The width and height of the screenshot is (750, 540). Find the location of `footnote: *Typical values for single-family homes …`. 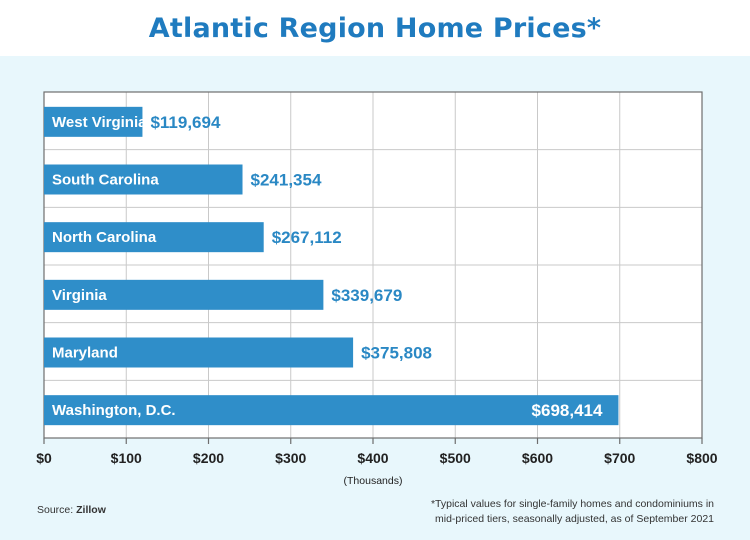

footnote: *Typical values for single-family homes … is located at coordinates (549, 512).